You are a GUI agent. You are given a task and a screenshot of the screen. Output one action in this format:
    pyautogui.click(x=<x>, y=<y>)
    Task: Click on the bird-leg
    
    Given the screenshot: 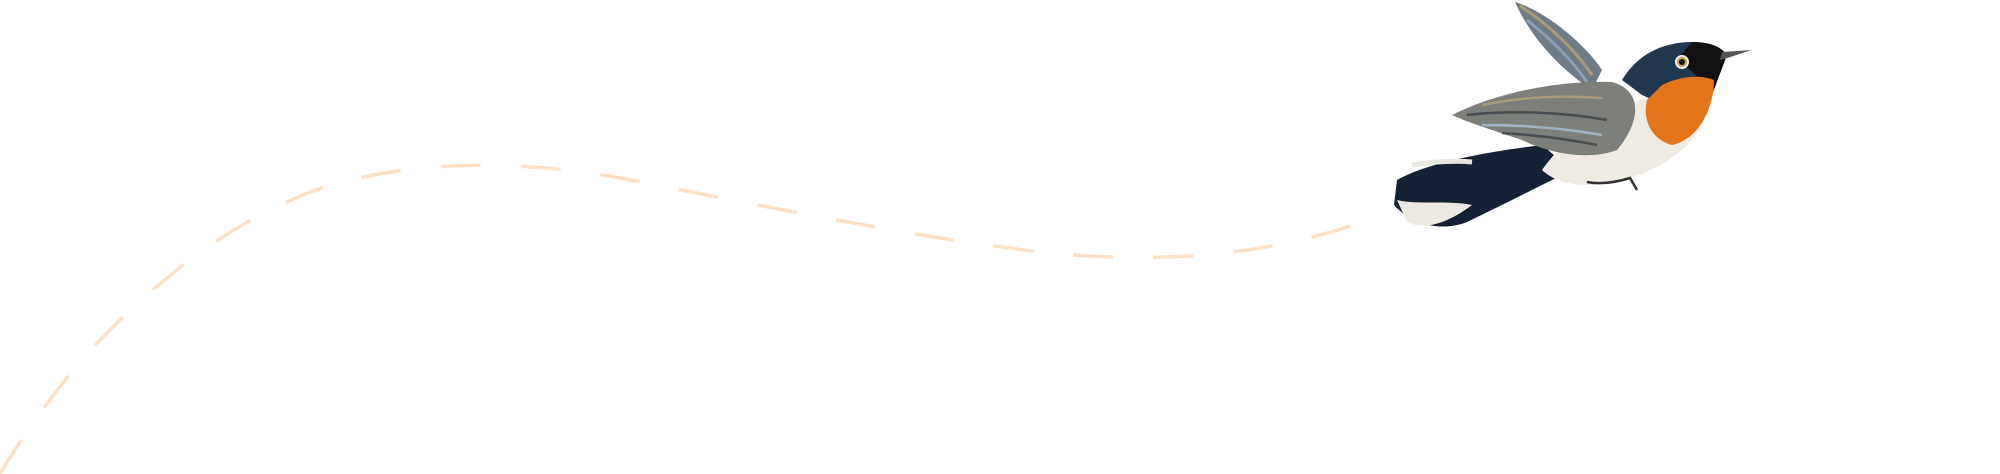 What is the action you would take?
    pyautogui.click(x=1612, y=183)
    